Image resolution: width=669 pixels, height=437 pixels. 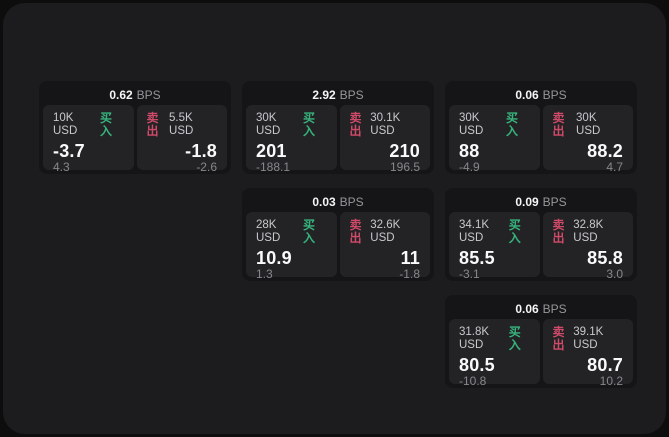 What do you see at coordinates (469, 274) in the screenshot?
I see `buy-sub-value: -3.1` at bounding box center [469, 274].